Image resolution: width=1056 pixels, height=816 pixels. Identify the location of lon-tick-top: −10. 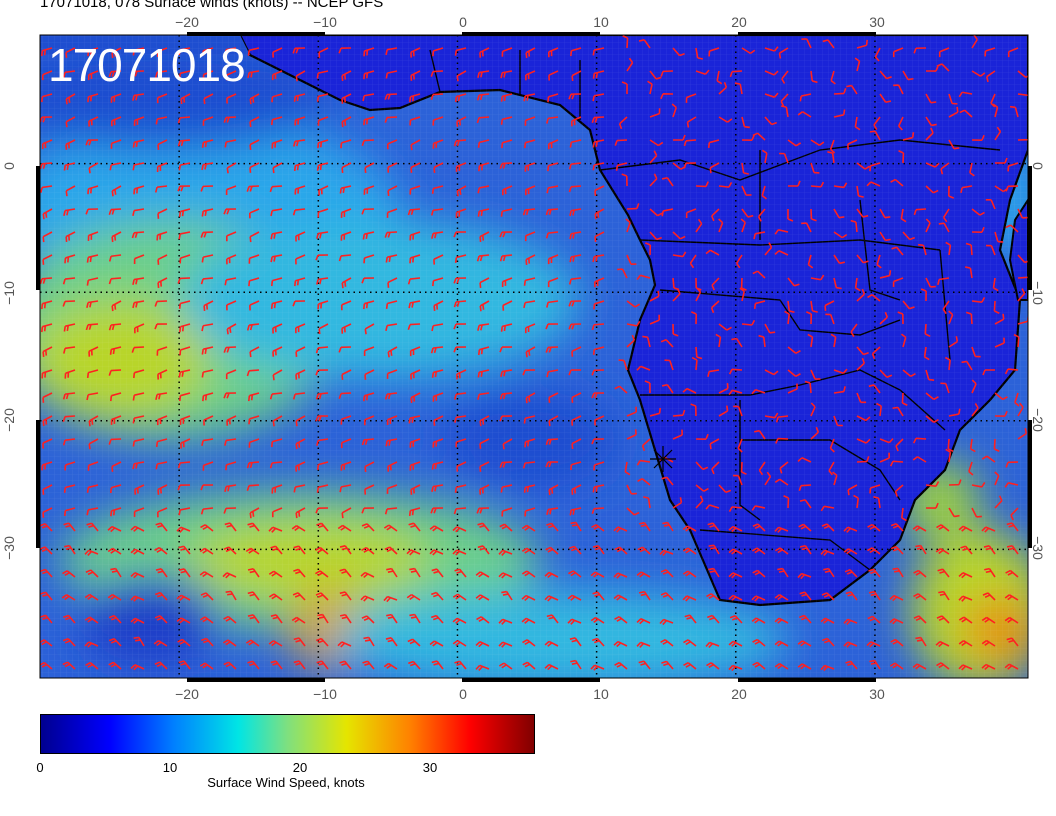
(325, 22).